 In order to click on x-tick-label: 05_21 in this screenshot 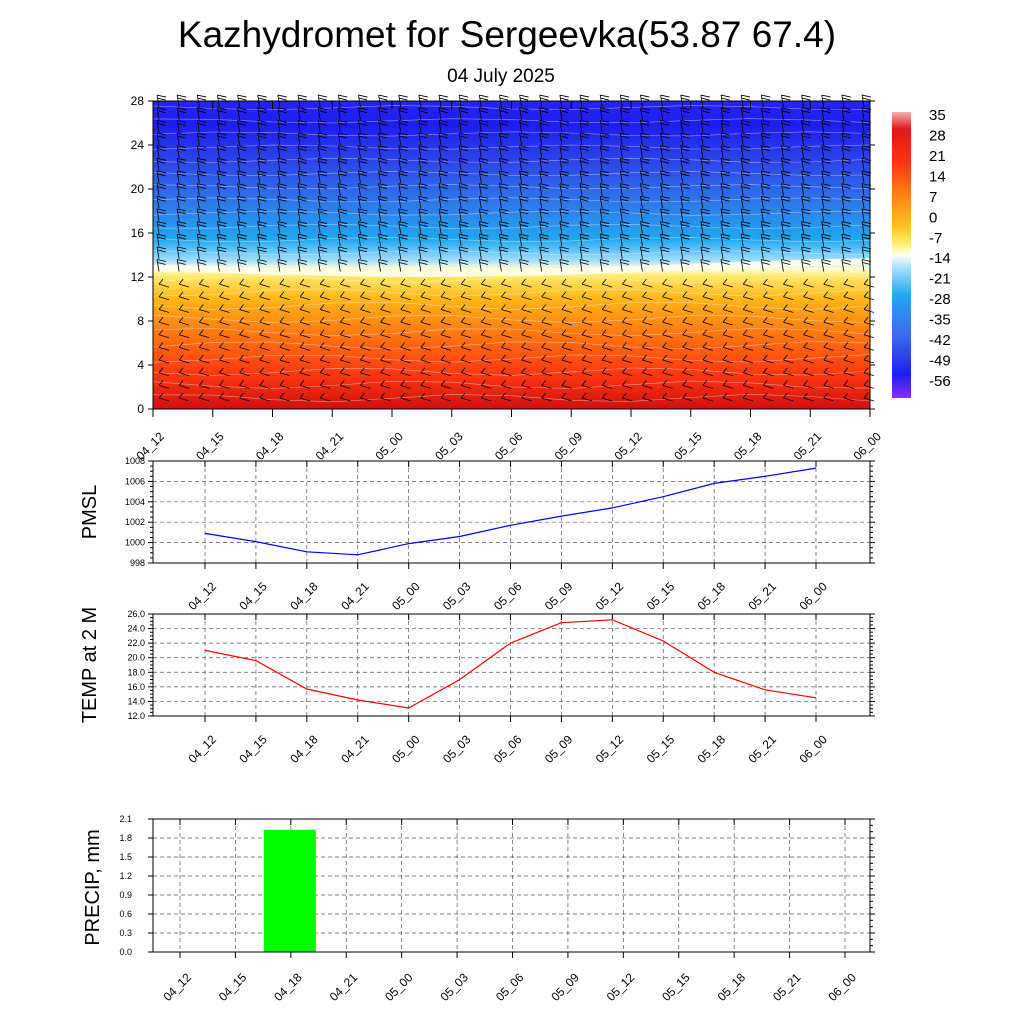, I will do `click(787, 987)`.